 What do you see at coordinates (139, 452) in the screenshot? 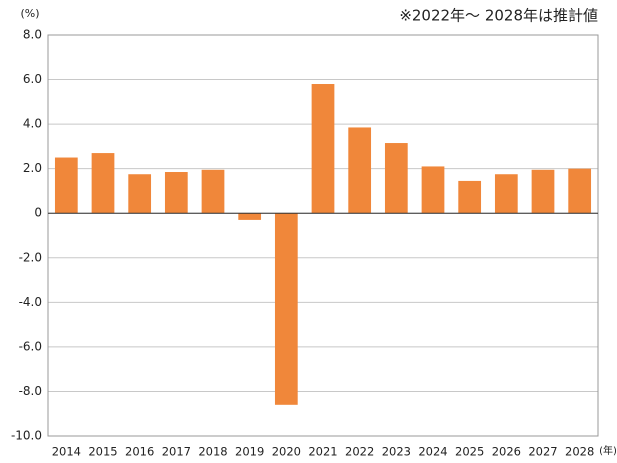
I see `x-tick-label: 2016` at bounding box center [139, 452].